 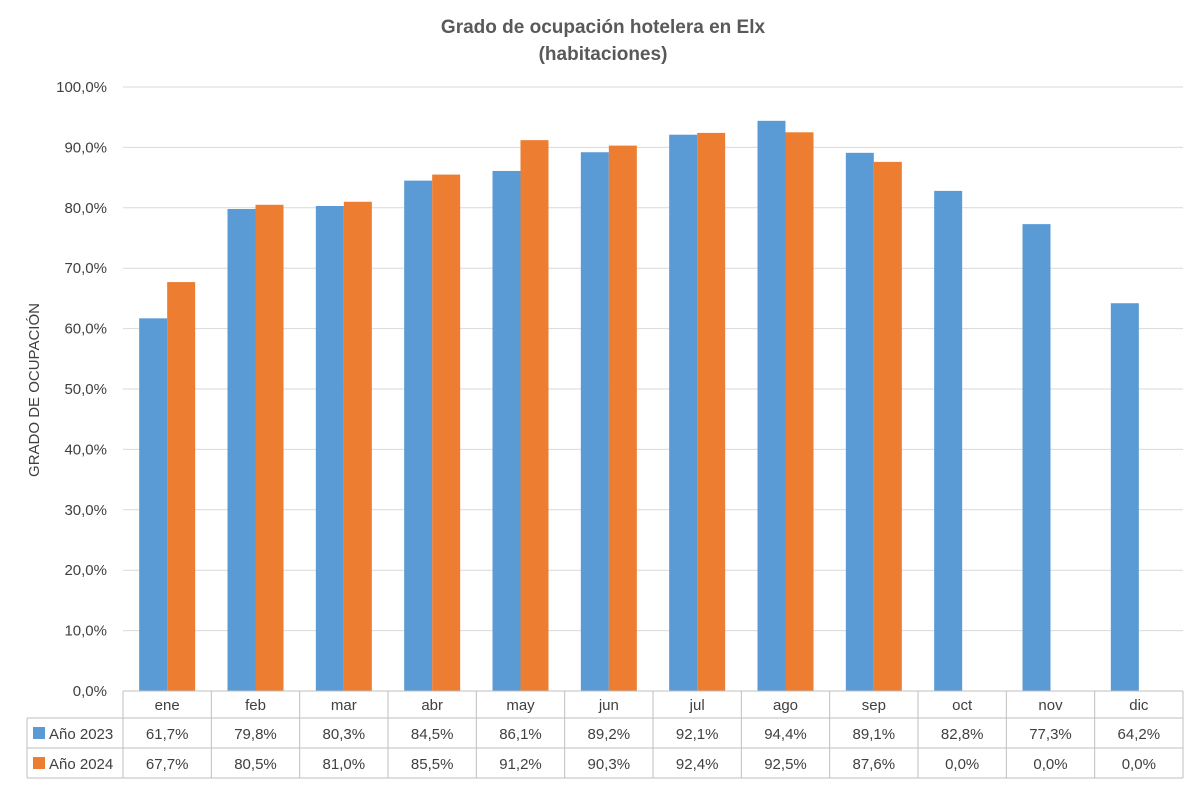 What do you see at coordinates (241, 450) in the screenshot?
I see `bar-2023-feb` at bounding box center [241, 450].